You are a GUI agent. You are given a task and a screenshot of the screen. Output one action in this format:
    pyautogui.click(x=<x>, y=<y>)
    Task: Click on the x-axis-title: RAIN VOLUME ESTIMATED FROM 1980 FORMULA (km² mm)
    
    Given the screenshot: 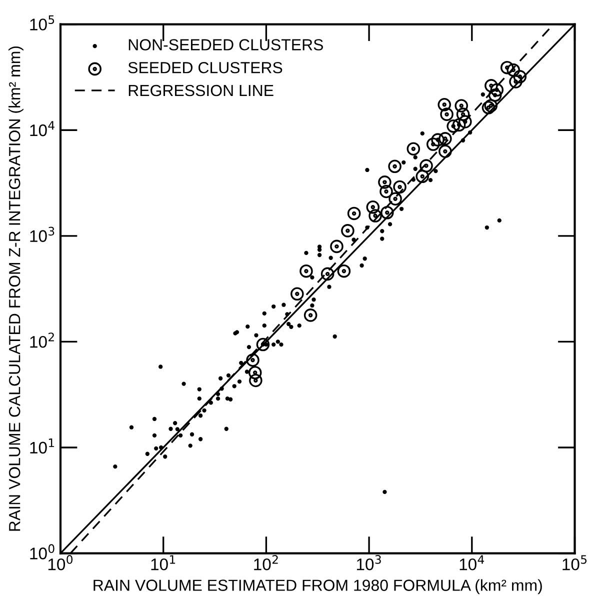 What is the action you would take?
    pyautogui.click(x=318, y=586)
    